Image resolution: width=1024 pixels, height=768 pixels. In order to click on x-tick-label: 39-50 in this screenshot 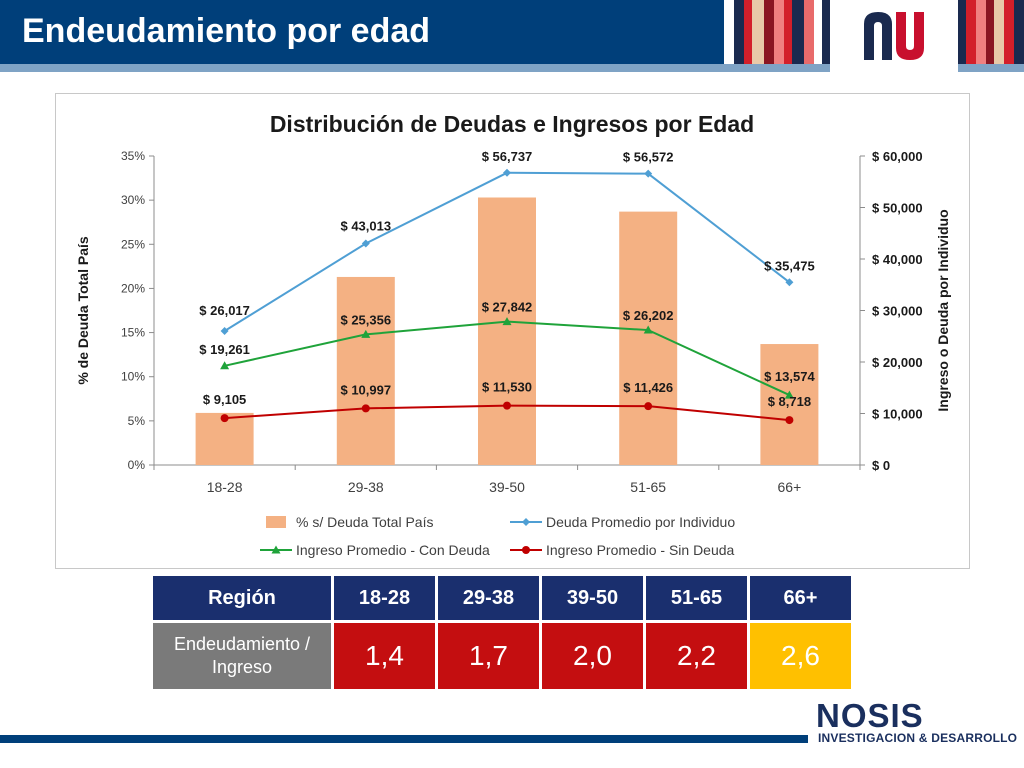, I will do `click(507, 487)`.